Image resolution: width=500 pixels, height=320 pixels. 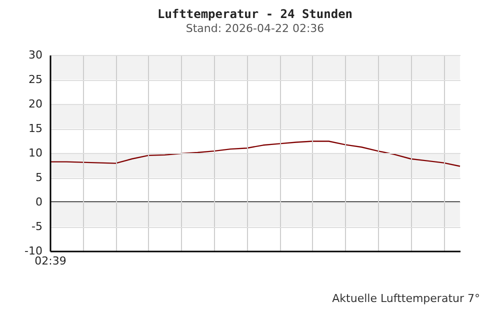 What do you see at coordinates (35, 153) in the screenshot?
I see `y-tick-label: 10` at bounding box center [35, 153].